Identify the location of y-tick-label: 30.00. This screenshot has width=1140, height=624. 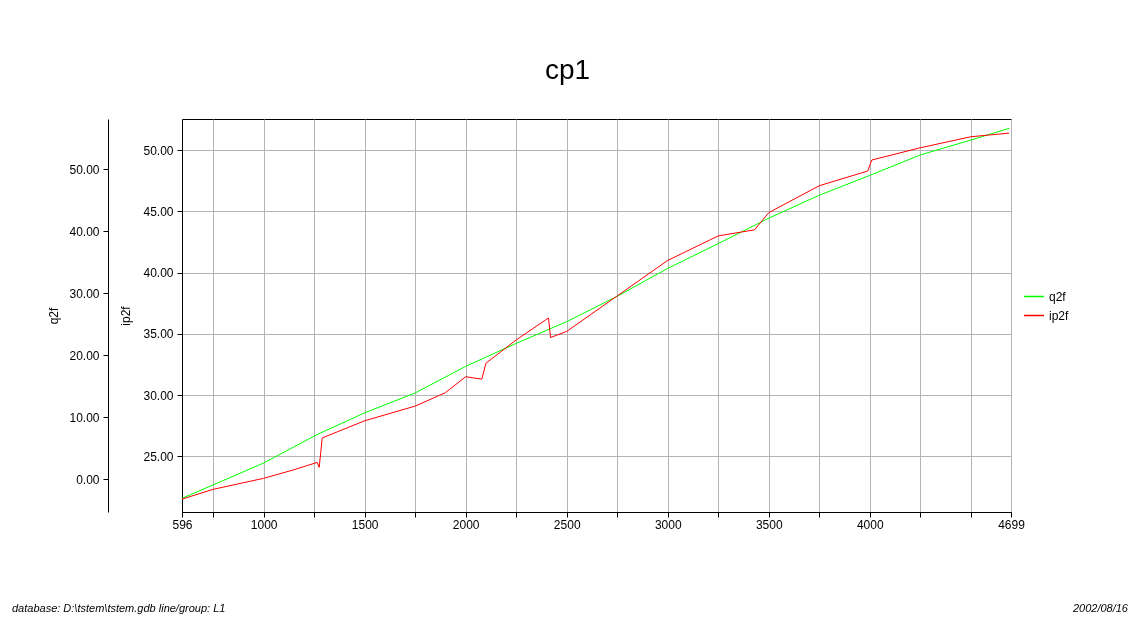
(158, 395).